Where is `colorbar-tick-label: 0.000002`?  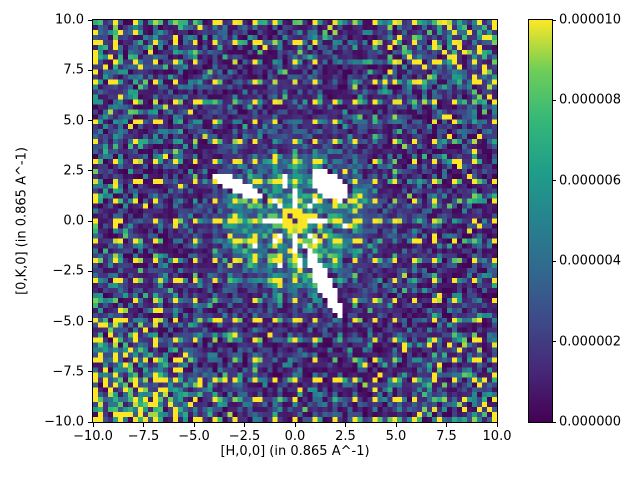
colorbar-tick-label: 0.000002 is located at coordinates (590, 342).